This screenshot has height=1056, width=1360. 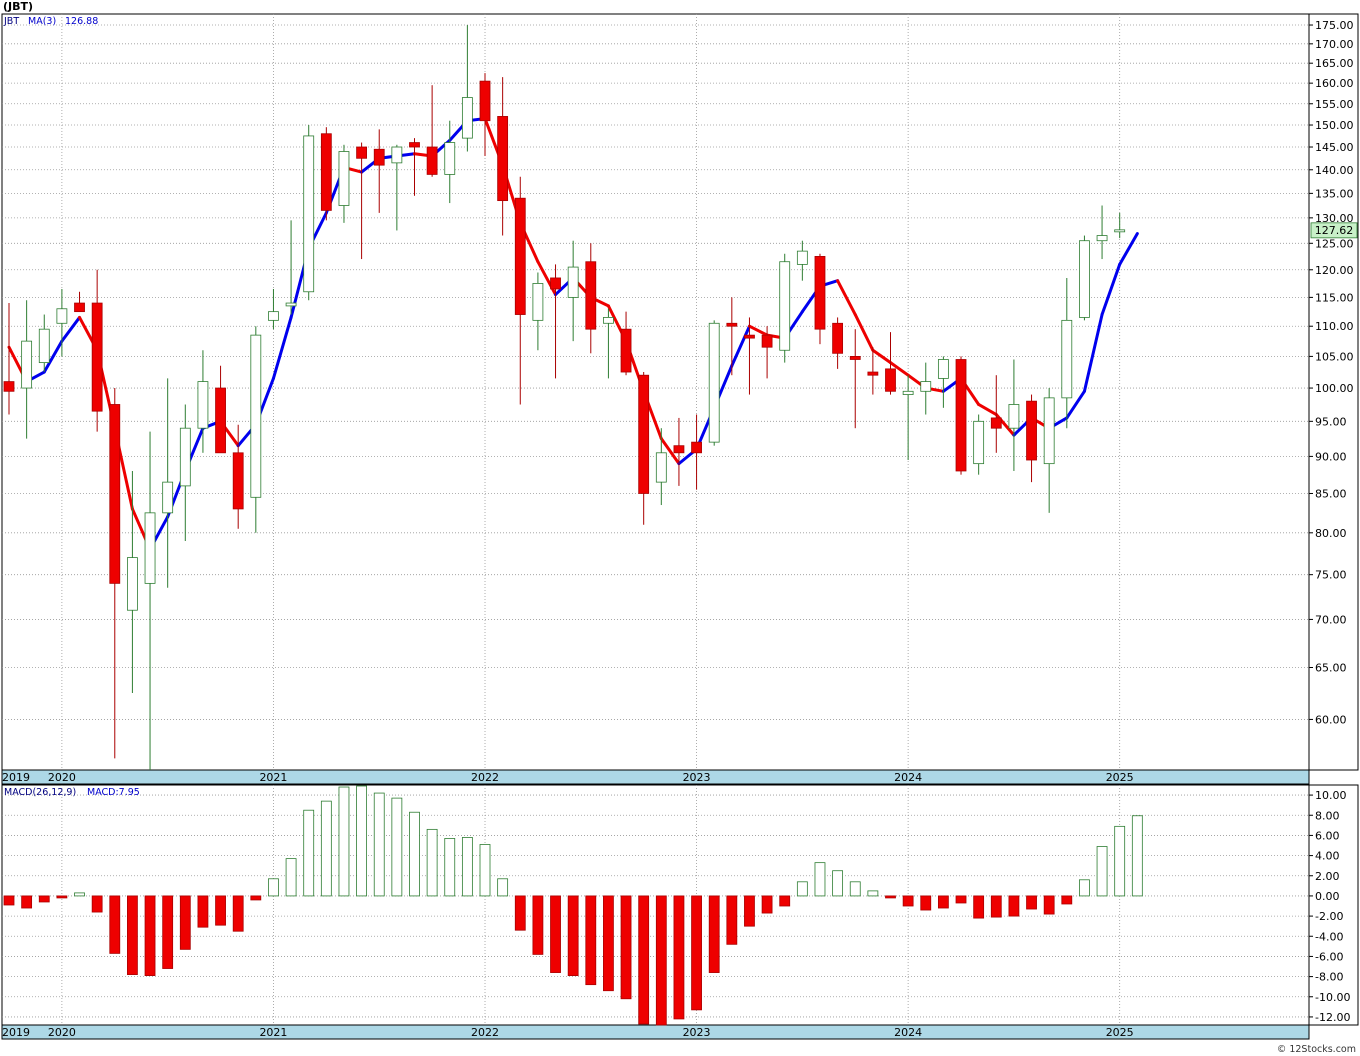 I want to click on macd-tick-label: -10.00, so click(x=1332, y=997).